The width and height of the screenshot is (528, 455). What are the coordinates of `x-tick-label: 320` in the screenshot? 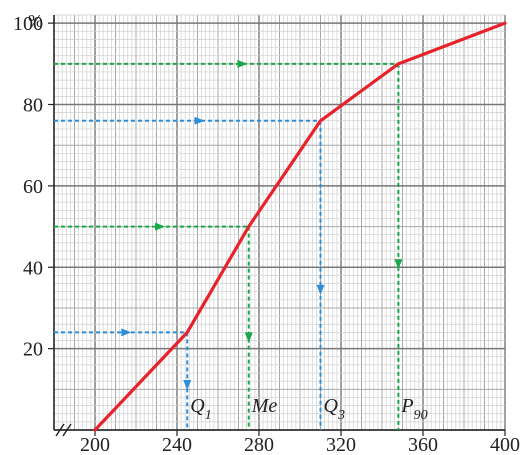 It's located at (341, 444).